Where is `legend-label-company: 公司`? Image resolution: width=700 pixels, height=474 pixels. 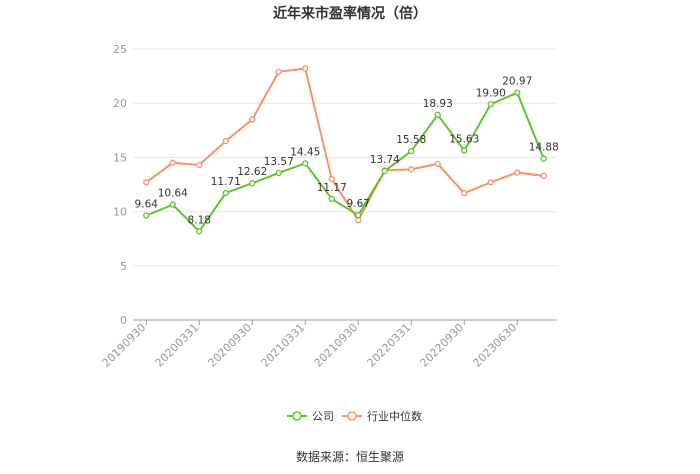 legend-label-company: 公司 is located at coordinates (323, 416).